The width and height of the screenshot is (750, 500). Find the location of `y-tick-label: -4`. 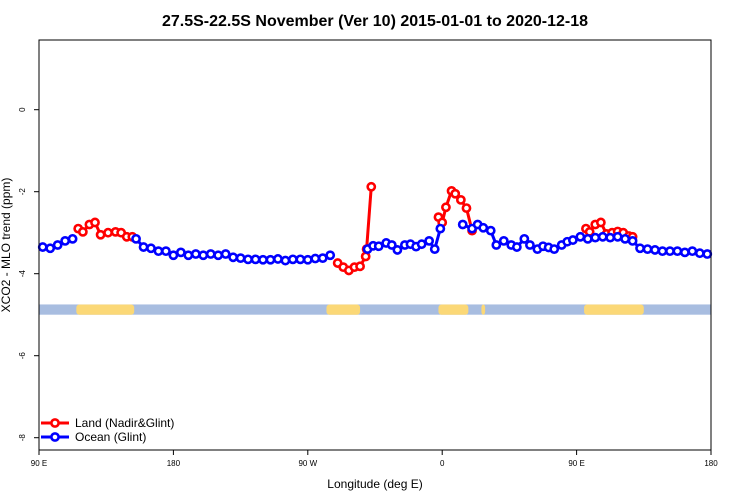

y-tick-label: -4 is located at coordinates (22, 274).